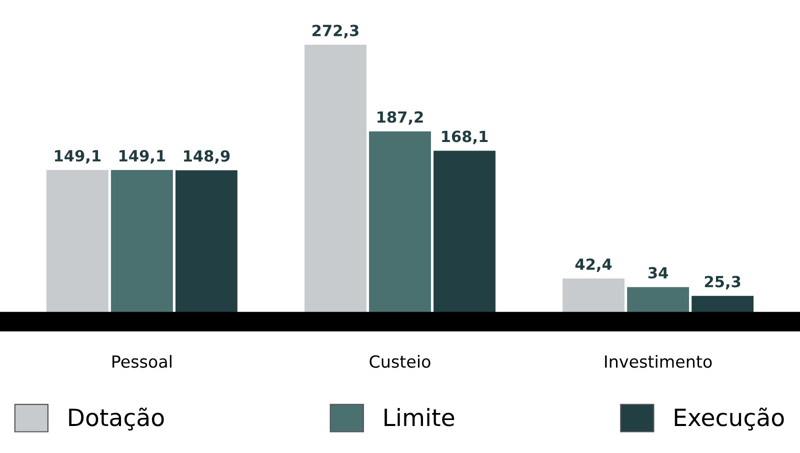 The width and height of the screenshot is (800, 453). Describe the element at coordinates (722, 283) in the screenshot. I see `data-label: 25,3` at that location.